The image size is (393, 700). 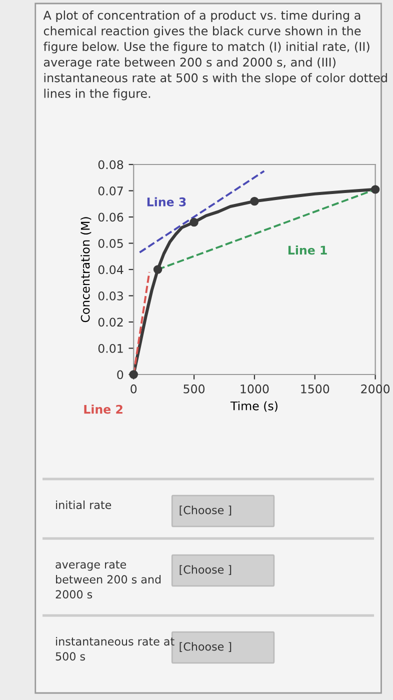 I want to click on y-tick-label: 0.02, so click(x=110, y=322).